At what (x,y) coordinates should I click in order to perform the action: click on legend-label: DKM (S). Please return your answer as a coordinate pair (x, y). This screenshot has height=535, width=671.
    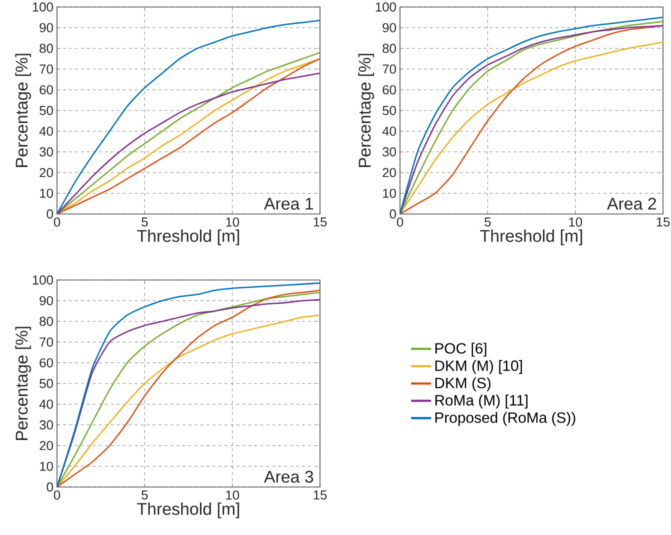
    Looking at the image, I should click on (463, 384).